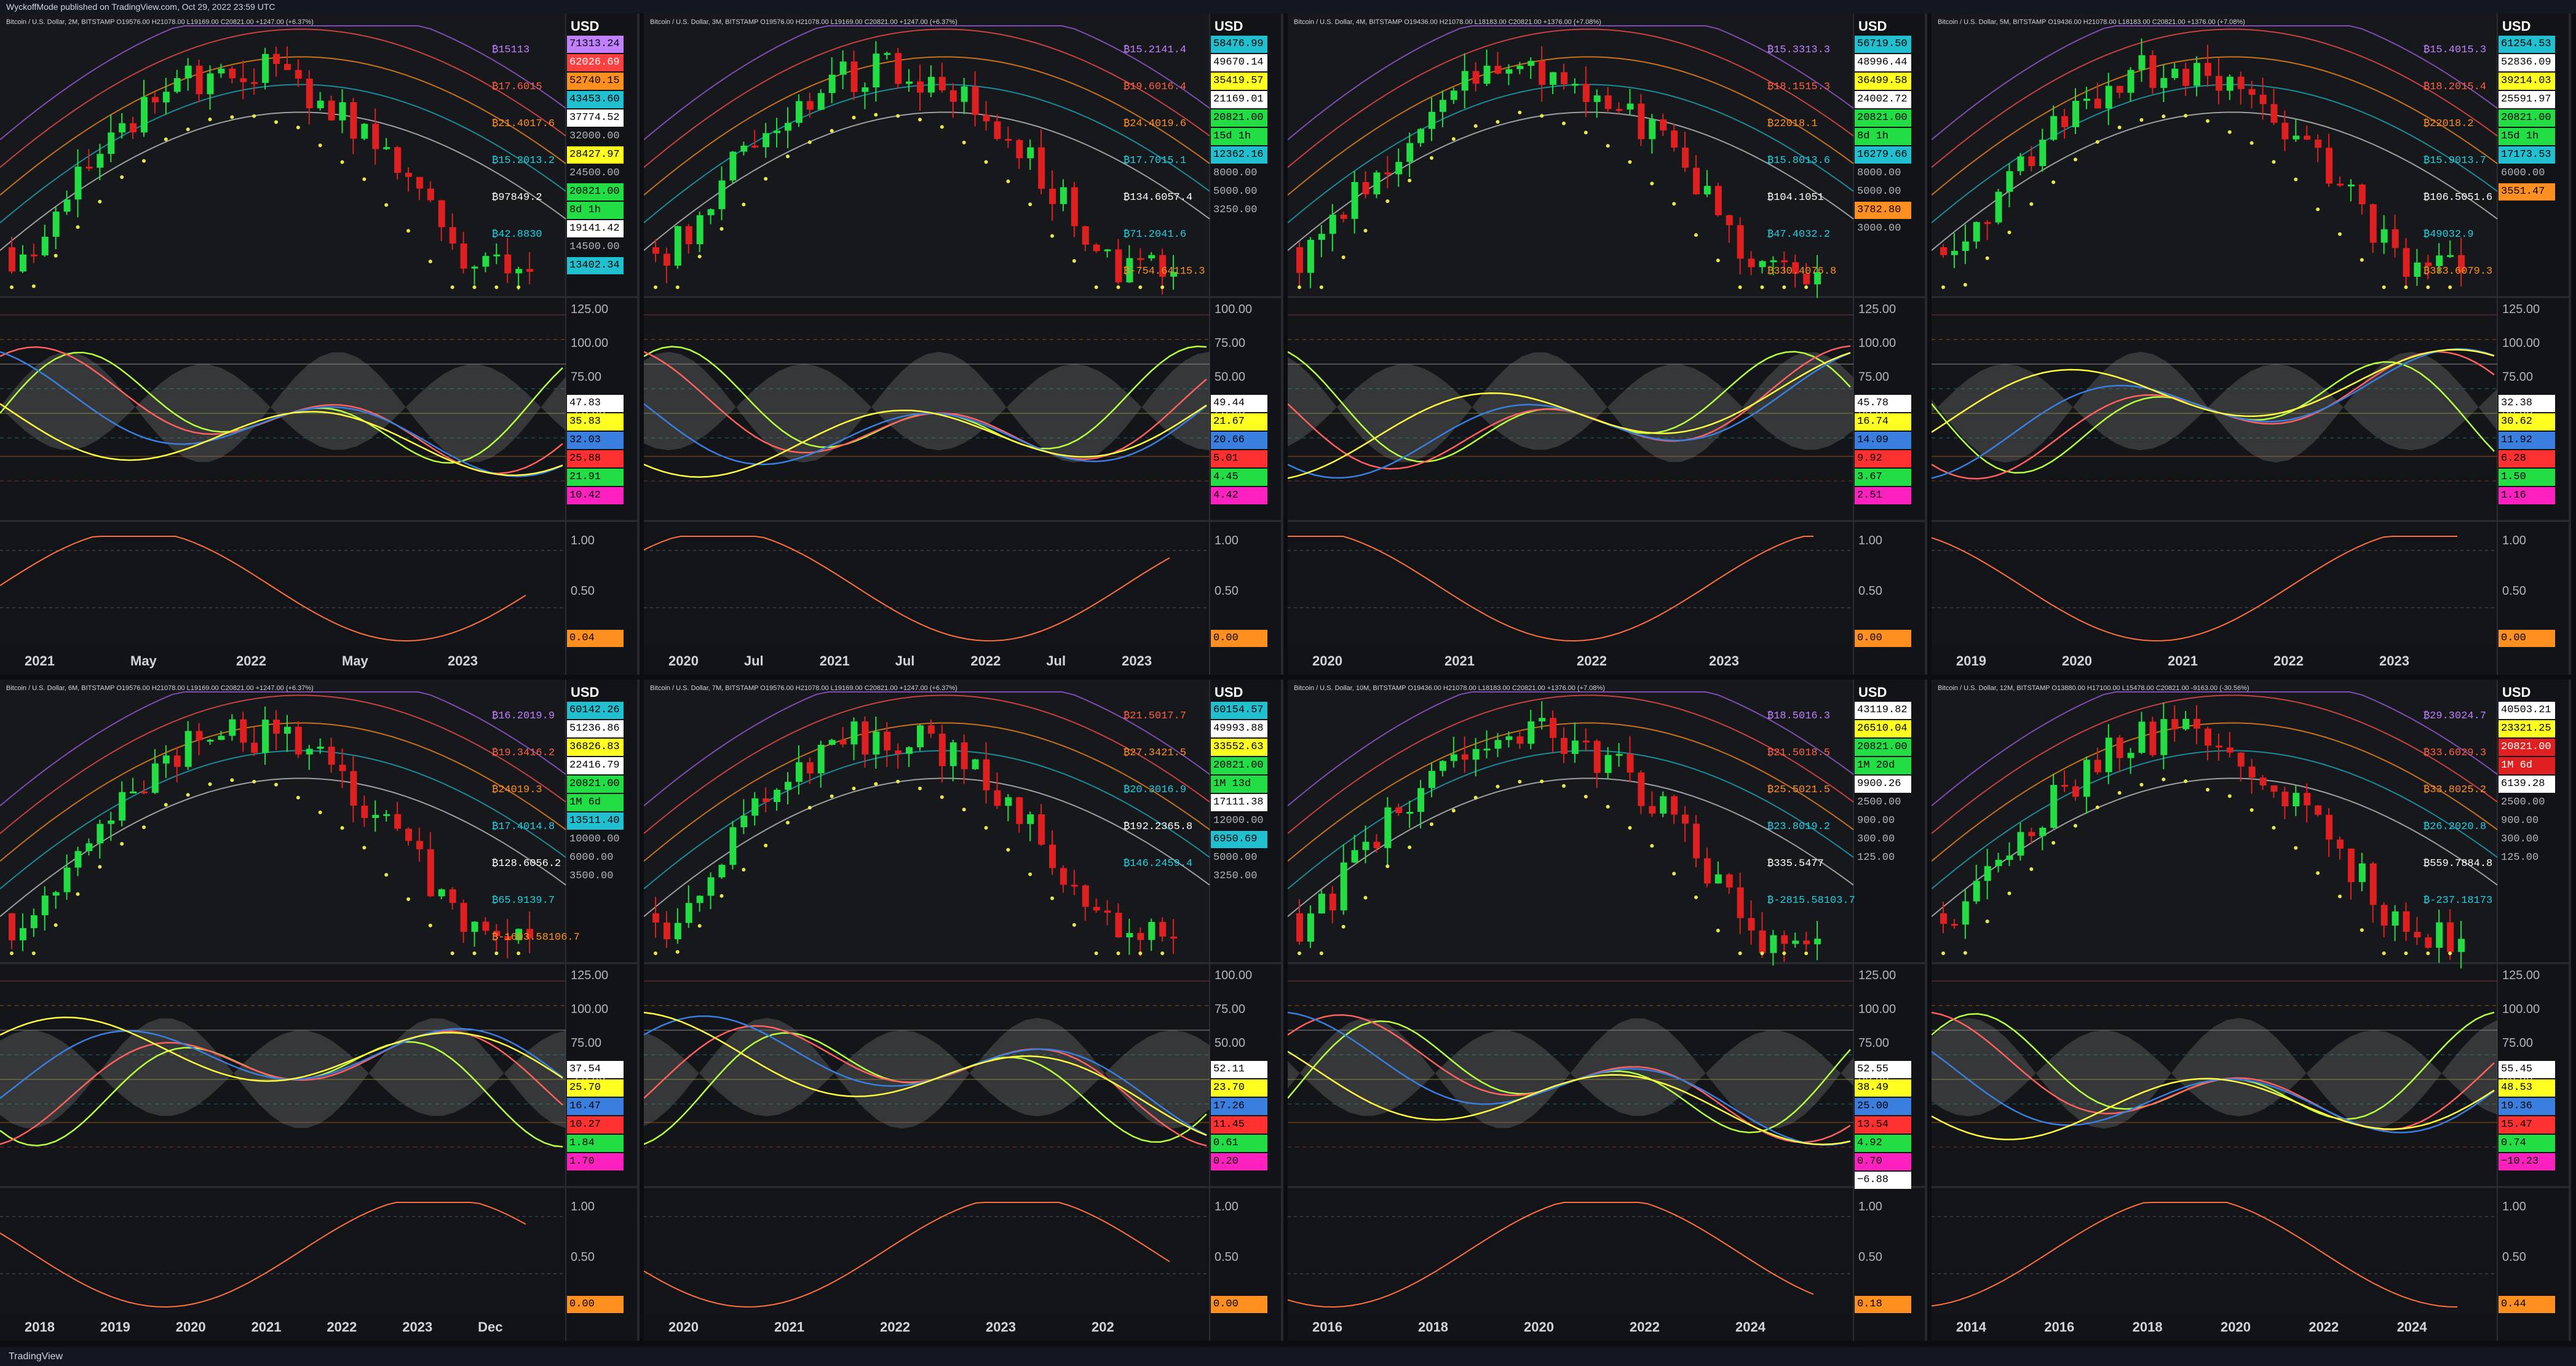 The width and height of the screenshot is (2576, 1366). What do you see at coordinates (1877, 343) in the screenshot?
I see `oscillator-axis-tick: 100.00` at bounding box center [1877, 343].